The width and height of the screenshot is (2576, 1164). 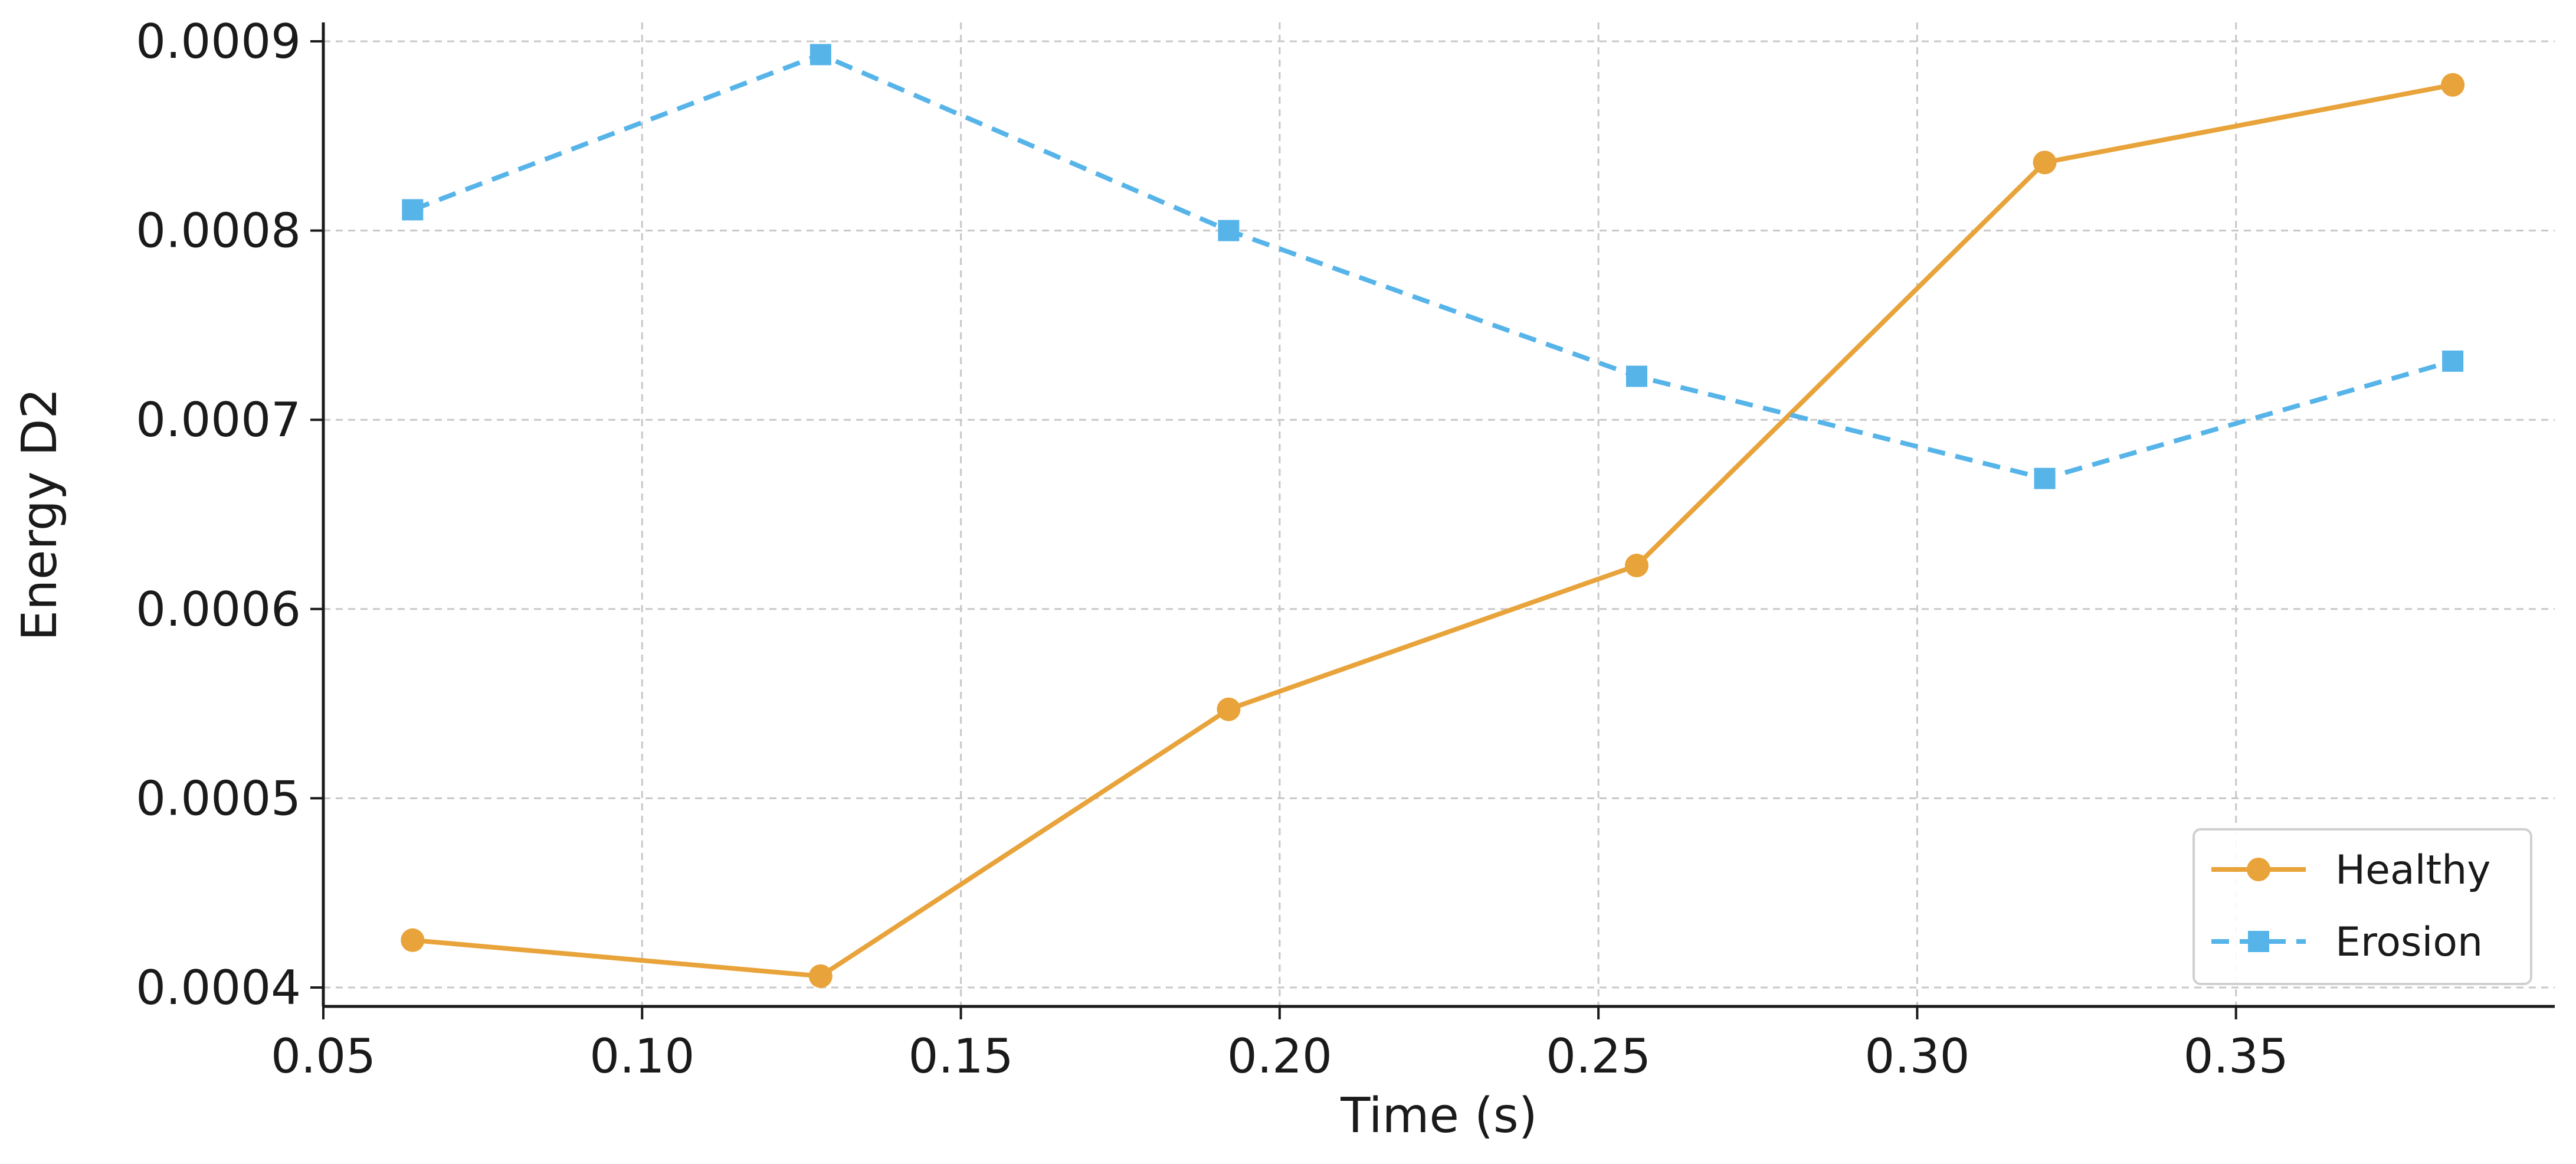 What do you see at coordinates (2258, 869) in the screenshot?
I see `legend-marker-healthy` at bounding box center [2258, 869].